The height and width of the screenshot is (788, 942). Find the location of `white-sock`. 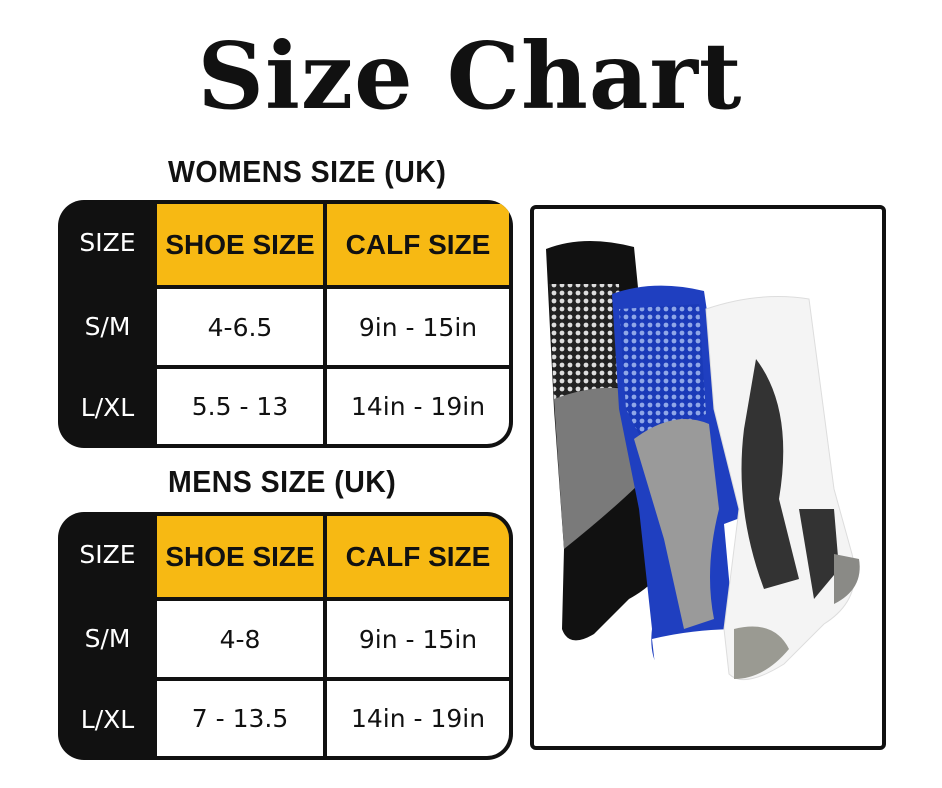

white-sock is located at coordinates (782, 488).